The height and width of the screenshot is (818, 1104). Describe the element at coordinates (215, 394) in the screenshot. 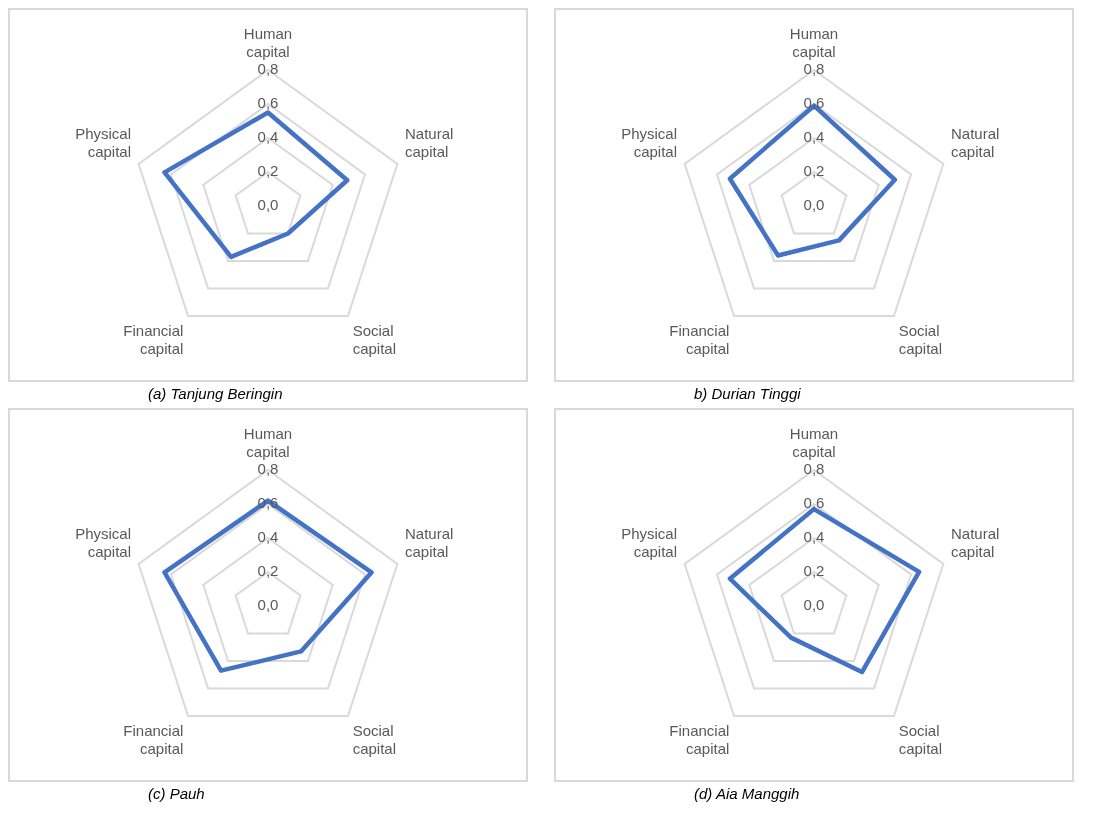

I see `text: (a) Tanjung Beringin` at that location.